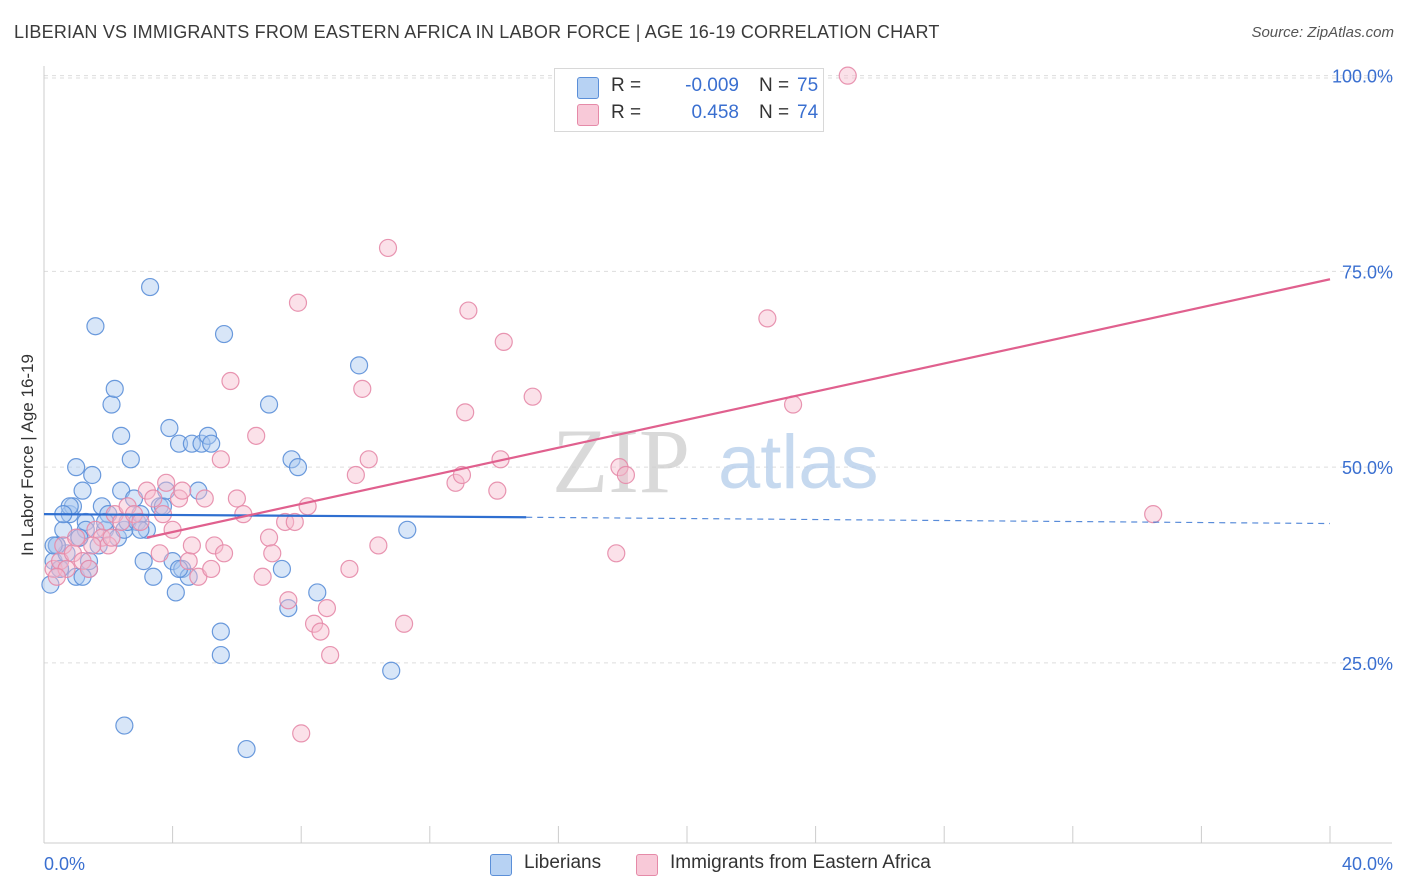 The height and width of the screenshot is (892, 1406). I want to click on y-tick-label: 25.0%, so click(1367, 664).